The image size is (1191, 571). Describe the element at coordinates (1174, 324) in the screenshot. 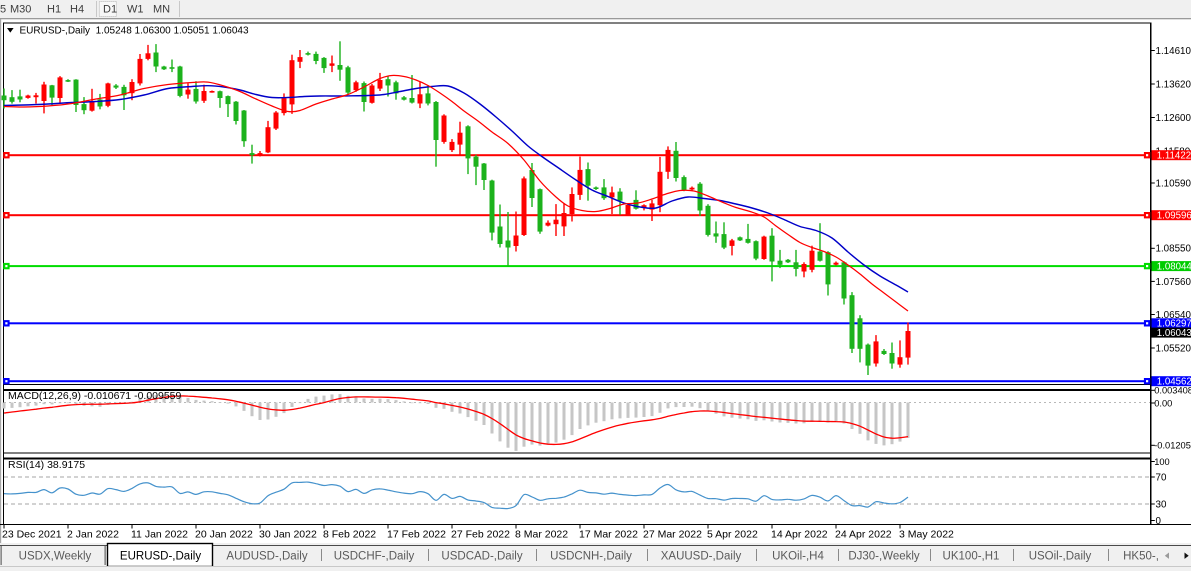

I see `svg-text: 1.06297` at that location.